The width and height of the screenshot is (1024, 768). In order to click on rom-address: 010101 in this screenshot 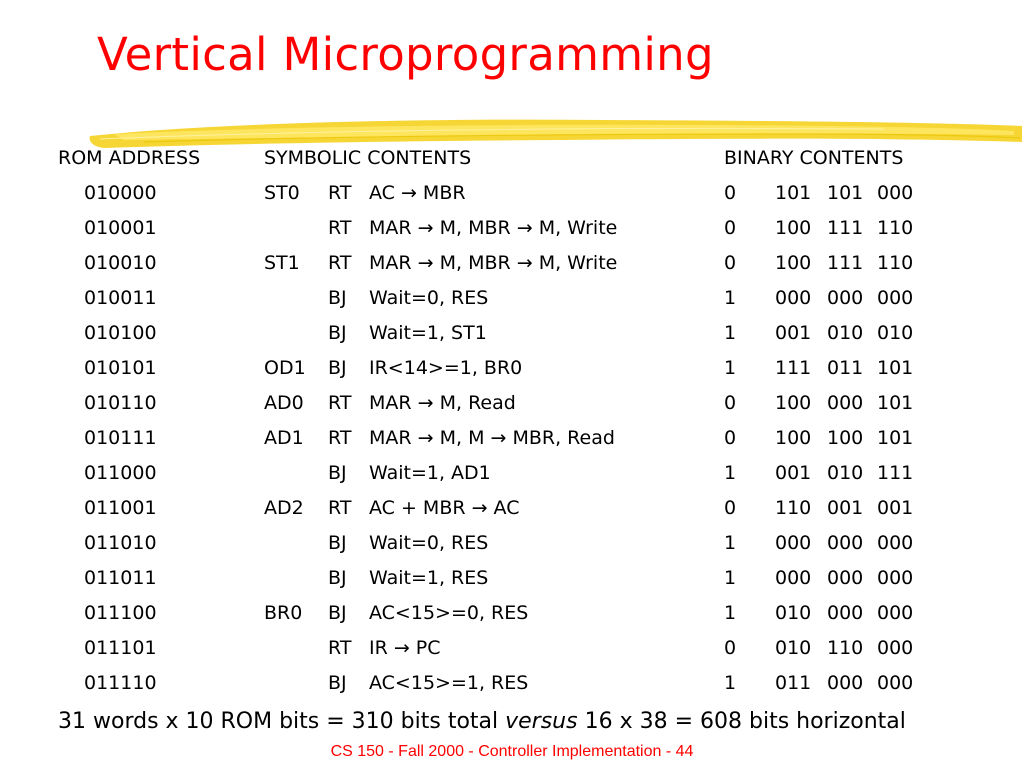, I will do `click(120, 368)`.